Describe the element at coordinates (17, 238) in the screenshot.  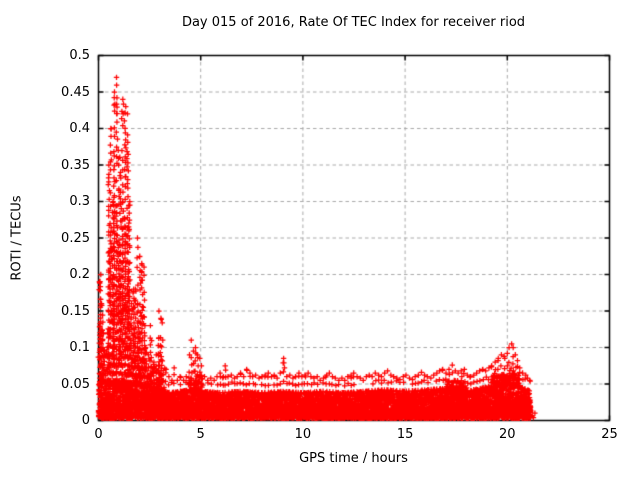
I see `y-axis-label: ROTI / TECUs` at that location.